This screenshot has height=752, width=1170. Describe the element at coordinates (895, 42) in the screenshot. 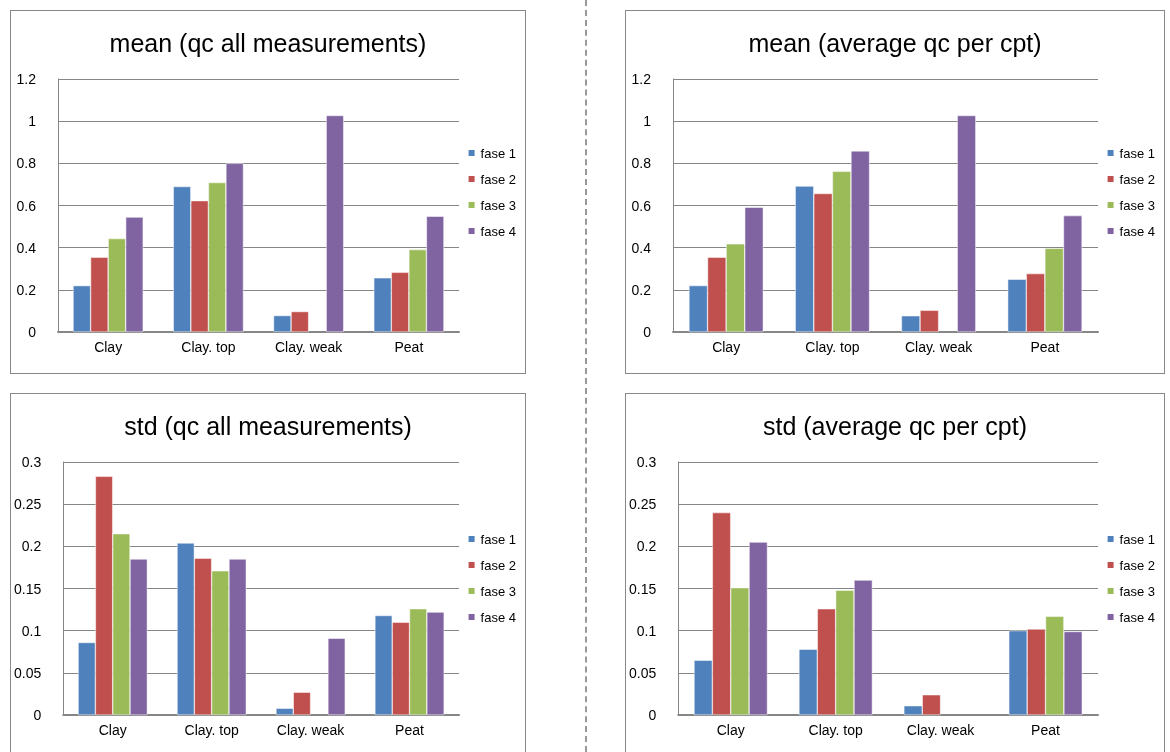

I see `chart-title: mean (average qc per cpt)` at that location.